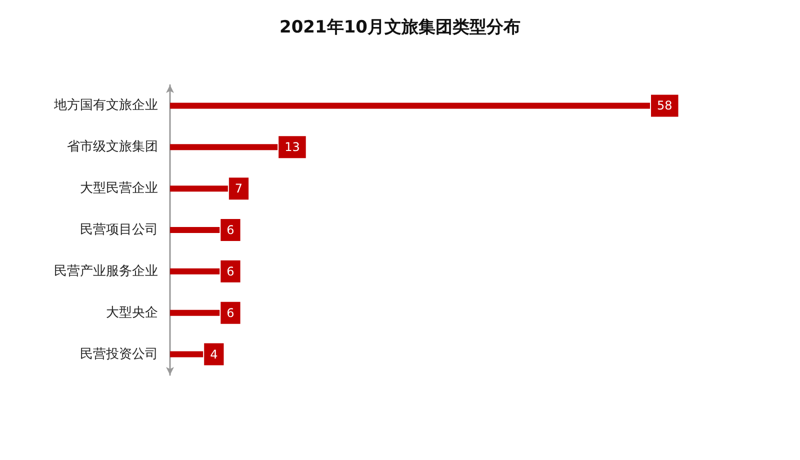 This screenshot has width=800, height=460. I want to click on chart-title: 2021年10月文旅集团类型分布, so click(400, 28).